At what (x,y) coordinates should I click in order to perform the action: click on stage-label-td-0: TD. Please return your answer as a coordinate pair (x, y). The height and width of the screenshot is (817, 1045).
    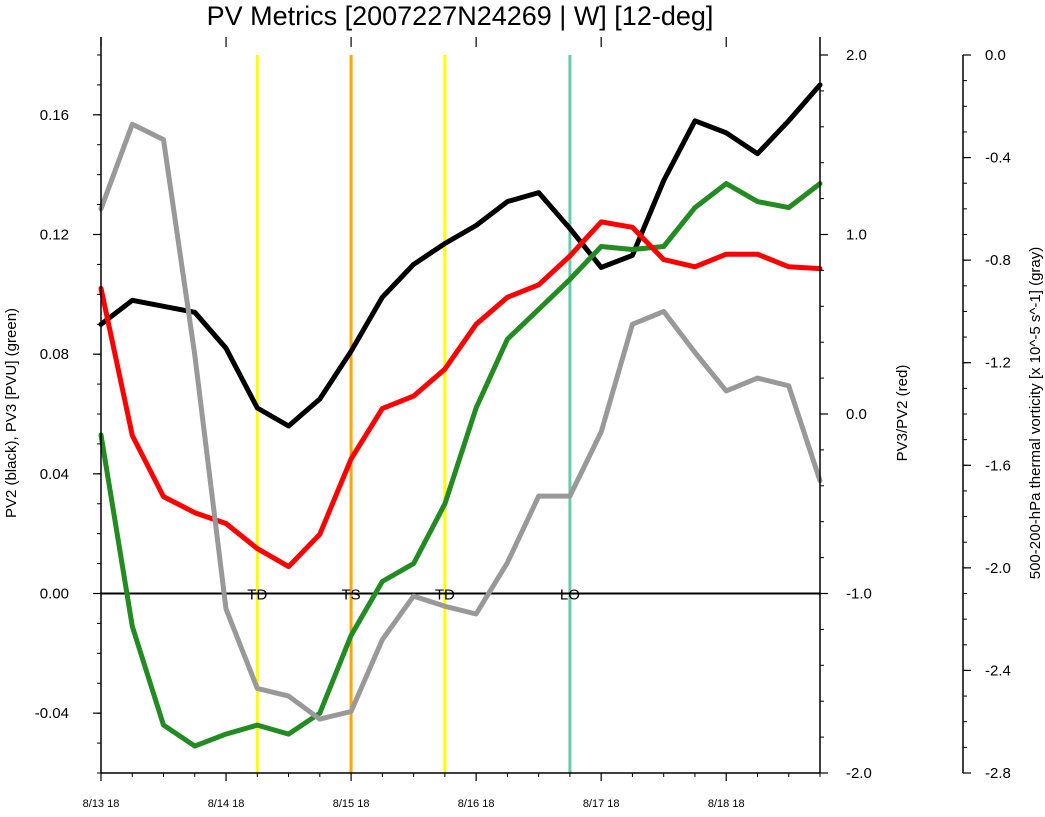
    Looking at the image, I should click on (257, 595).